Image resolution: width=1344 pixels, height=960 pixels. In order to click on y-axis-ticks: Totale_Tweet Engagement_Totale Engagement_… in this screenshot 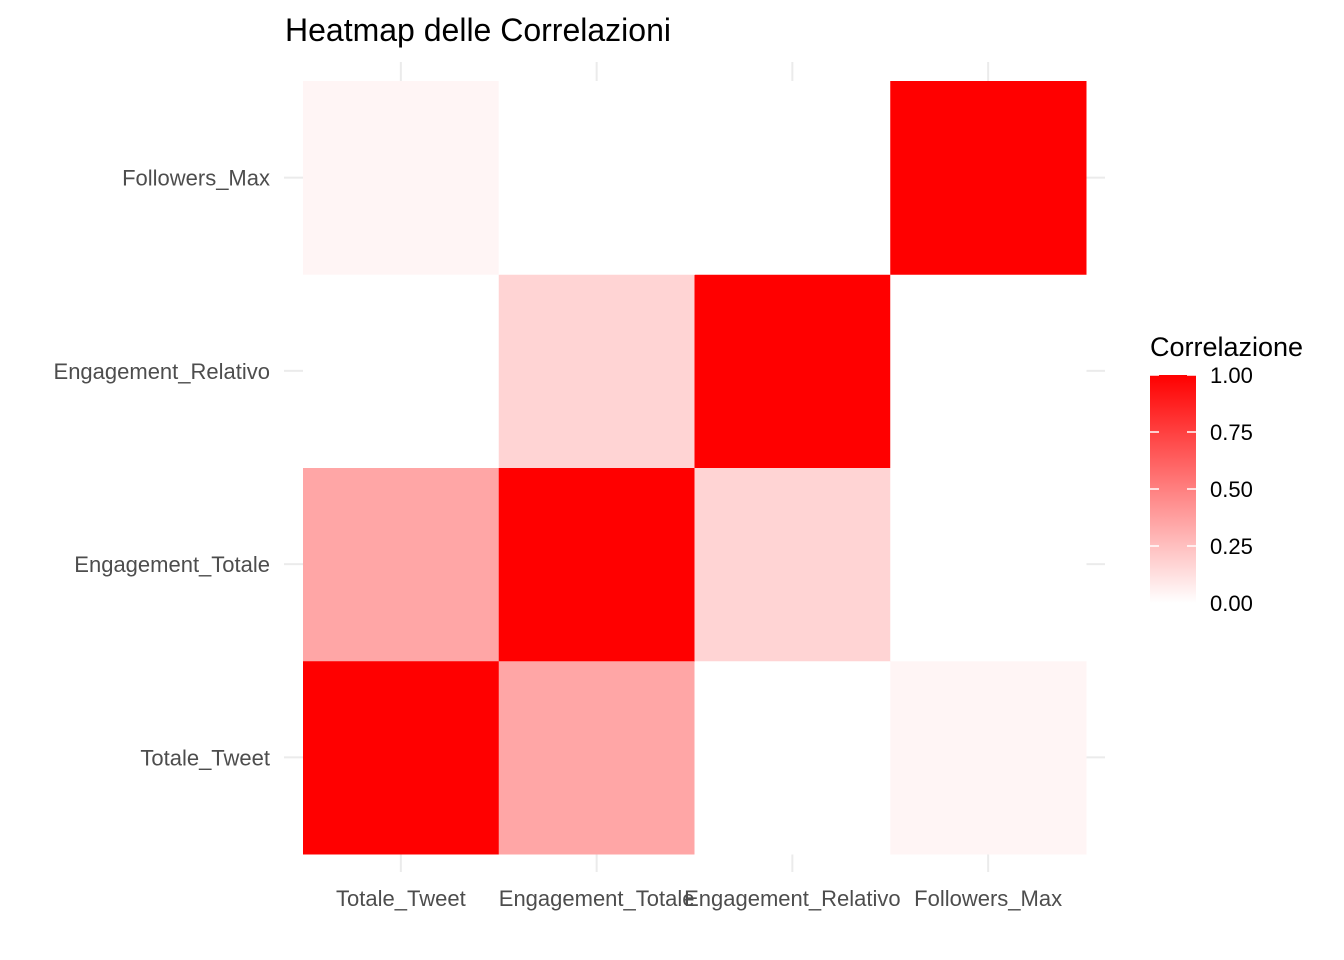, I will do `click(162, 468)`.